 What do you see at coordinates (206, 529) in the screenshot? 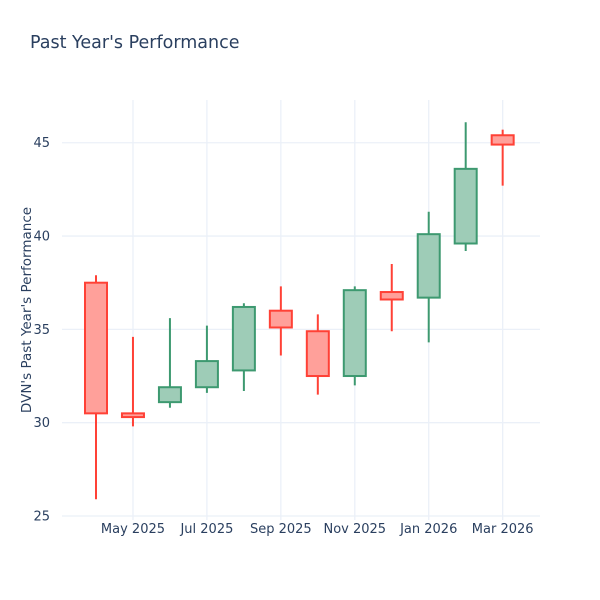
I see `x-tick-label: Jul 2025` at bounding box center [206, 529].